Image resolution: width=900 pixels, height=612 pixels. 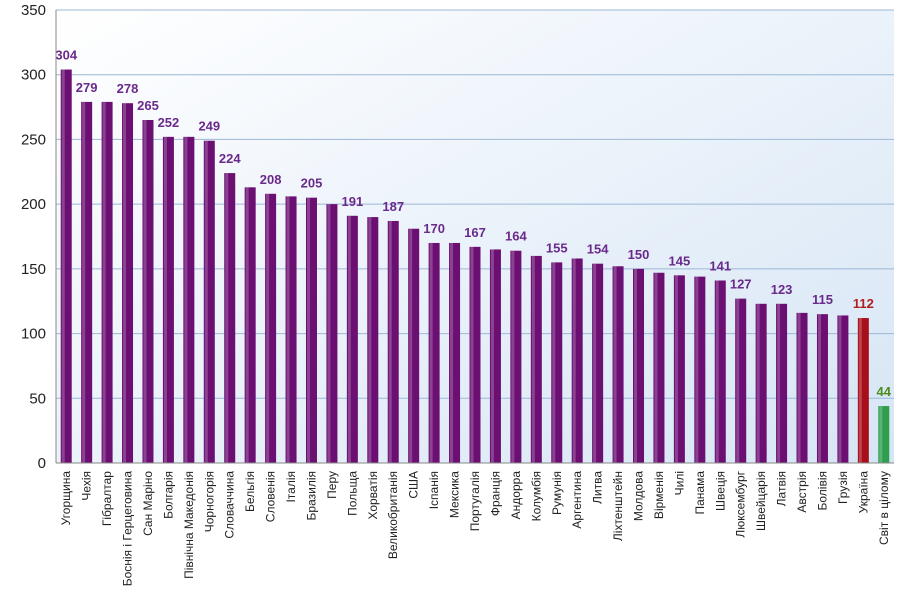 What do you see at coordinates (557, 493) in the screenshot?
I see `category-label: Румунія` at bounding box center [557, 493].